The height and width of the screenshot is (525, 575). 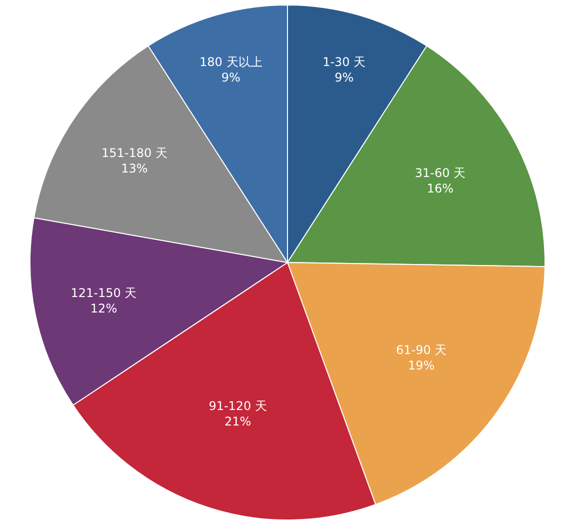 I want to click on slice-label: 121-150 天, so click(x=103, y=293).